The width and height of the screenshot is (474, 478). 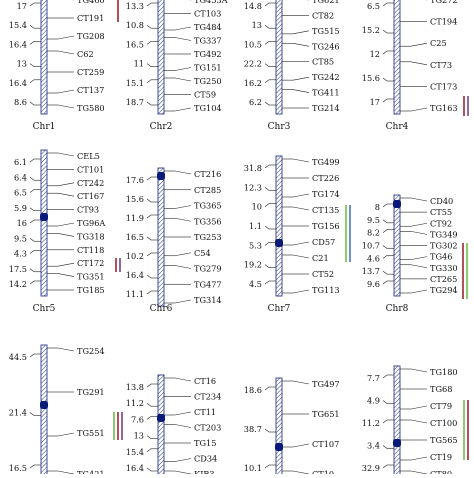 I want to click on distance-label: 11.1, so click(x=135, y=294).